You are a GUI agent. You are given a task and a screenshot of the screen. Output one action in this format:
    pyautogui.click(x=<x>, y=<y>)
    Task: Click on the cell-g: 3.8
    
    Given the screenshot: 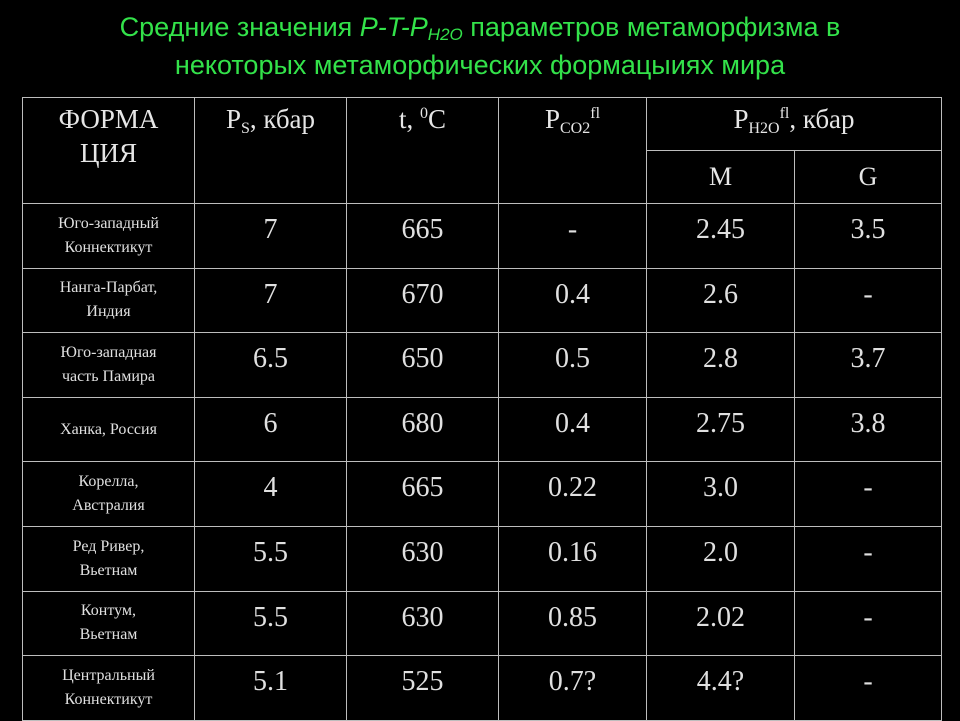 What is the action you would take?
    pyautogui.click(x=868, y=429)
    